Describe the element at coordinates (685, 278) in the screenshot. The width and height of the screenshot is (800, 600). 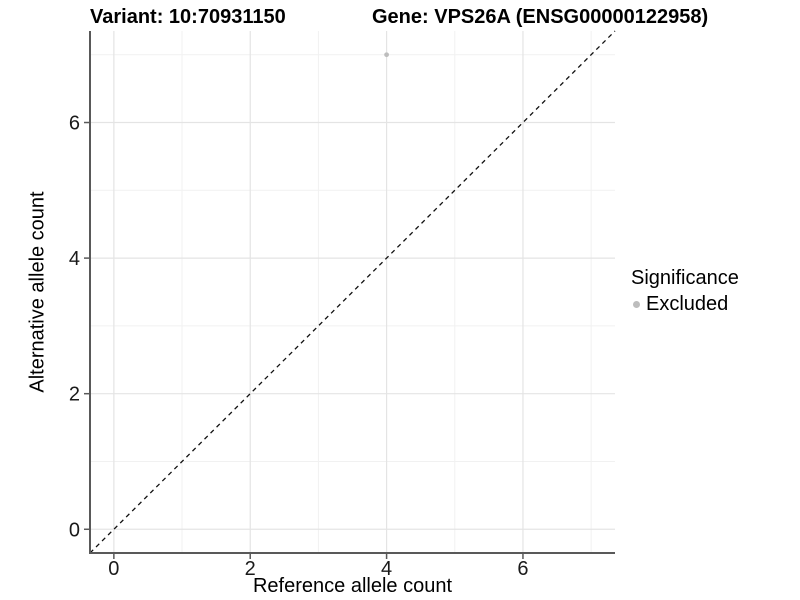
I see `legend-title: Significance` at that location.